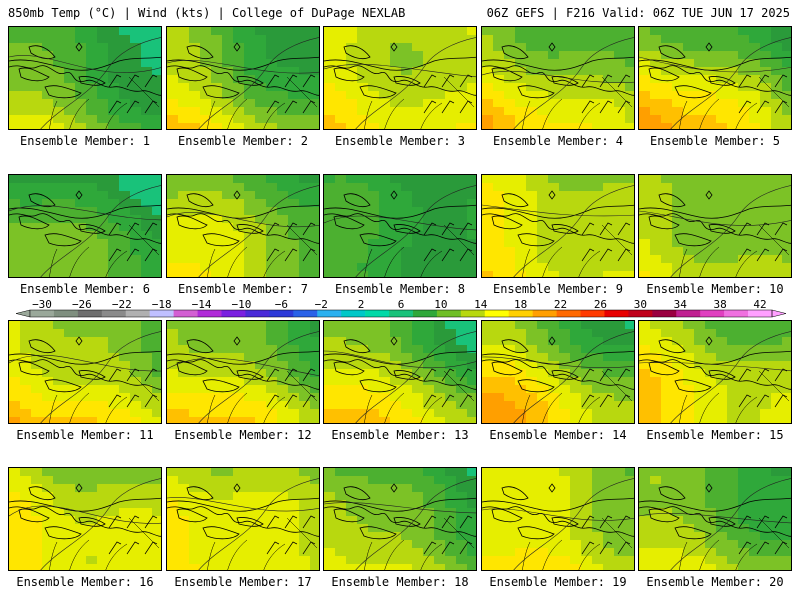 The width and height of the screenshot is (800, 600). Describe the element at coordinates (401, 305) in the screenshot. I see `colorbar-tick-label: 6` at that location.